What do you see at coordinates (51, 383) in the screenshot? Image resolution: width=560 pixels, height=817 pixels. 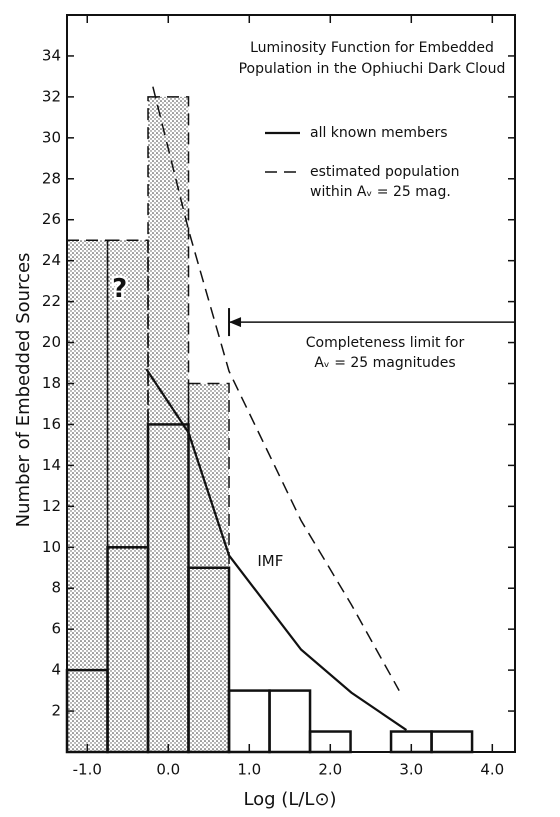 I see `y-tick-label: 18` at bounding box center [51, 383].